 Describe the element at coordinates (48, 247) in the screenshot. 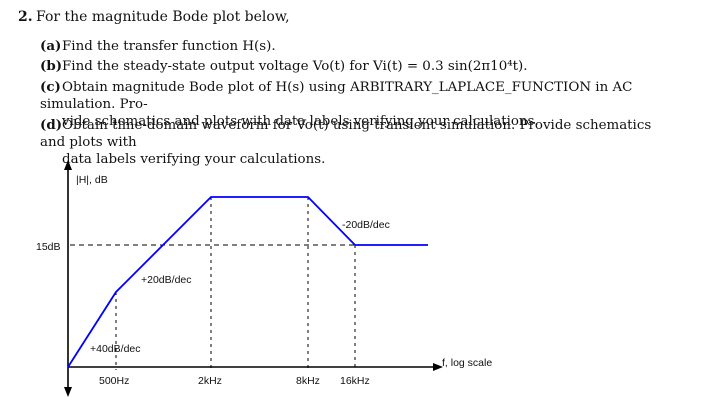

I see `y-tick-15db: 15dB` at that location.